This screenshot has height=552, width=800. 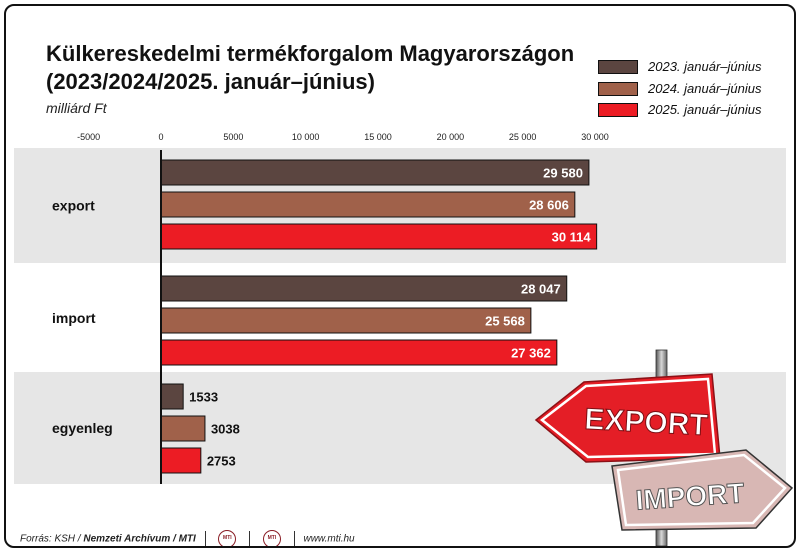 I want to click on x-tick-label: 10 000, so click(x=306, y=137).